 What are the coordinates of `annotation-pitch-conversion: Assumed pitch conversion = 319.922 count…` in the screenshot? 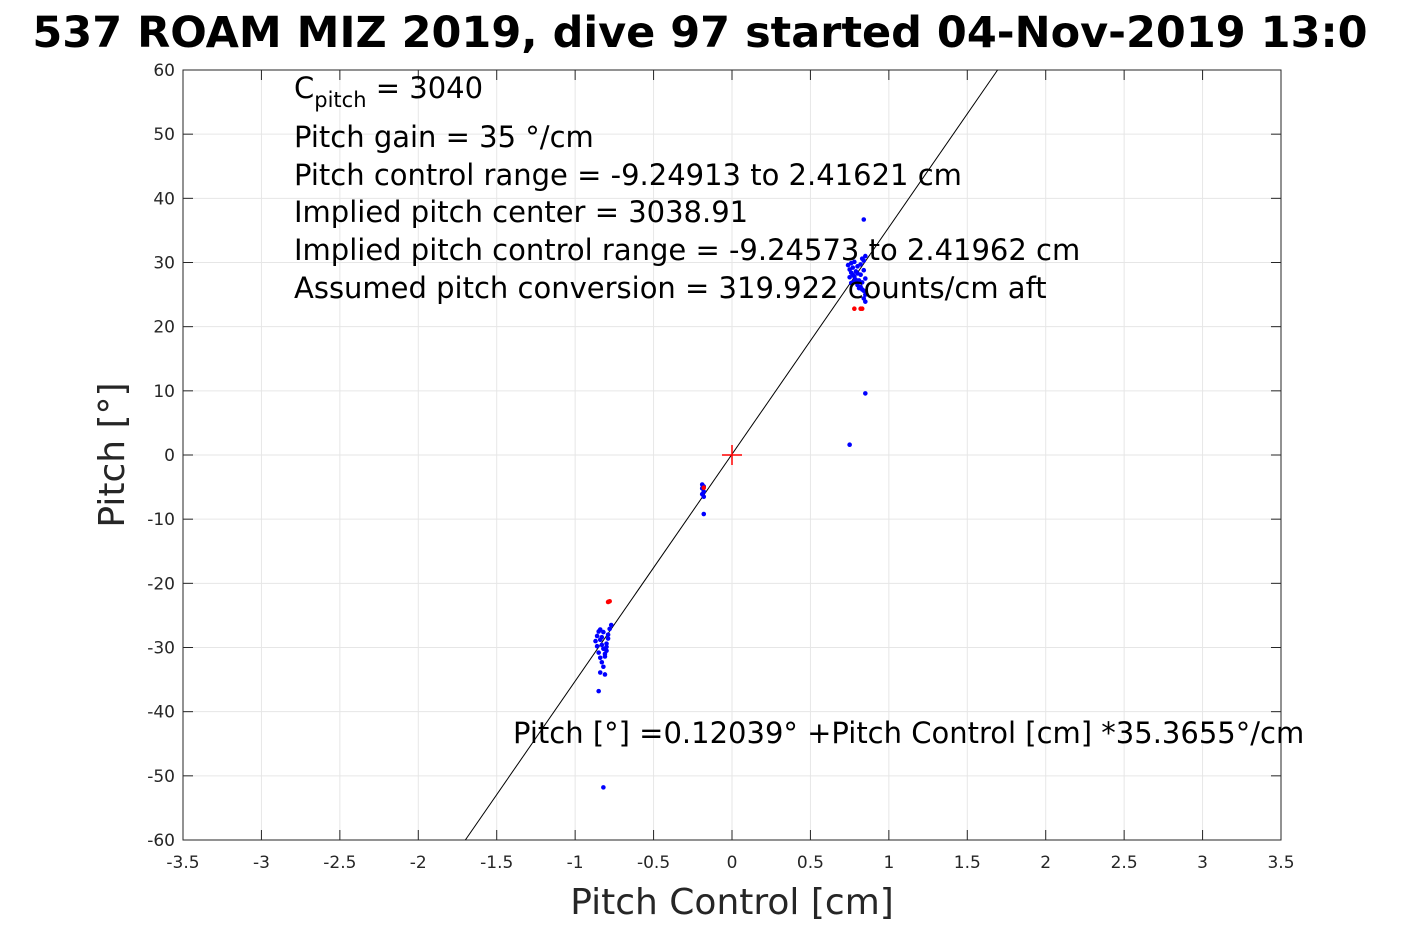 It's located at (670, 288).